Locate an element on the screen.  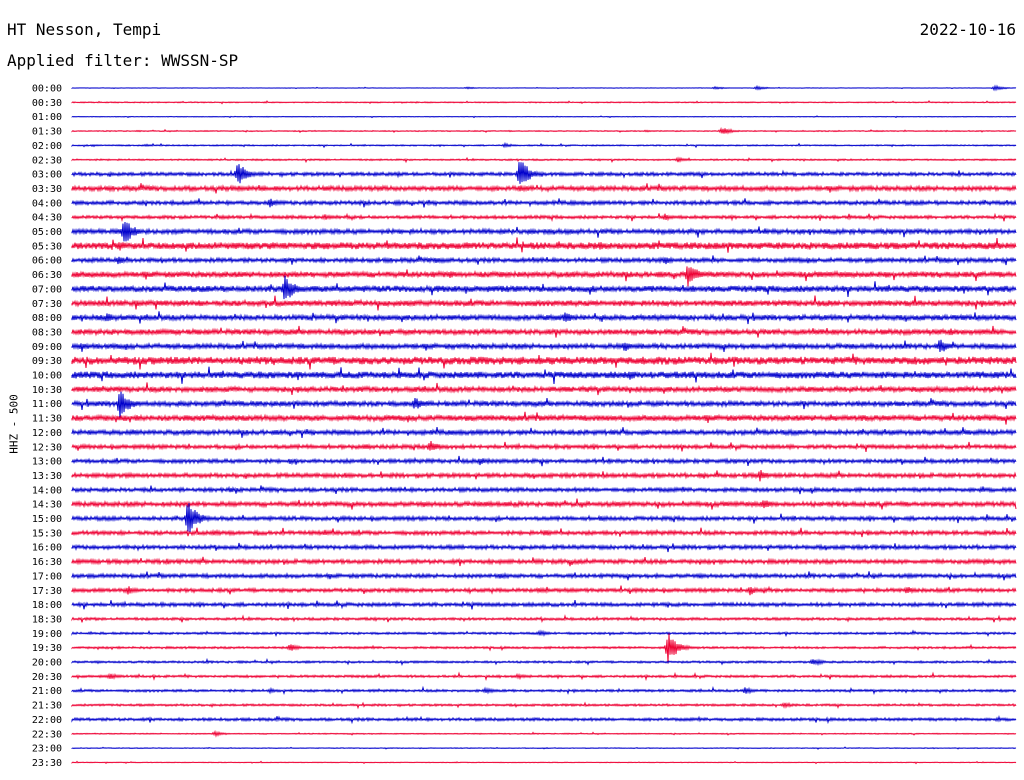
time-tick-label: 10:00 is located at coordinates (47, 376).